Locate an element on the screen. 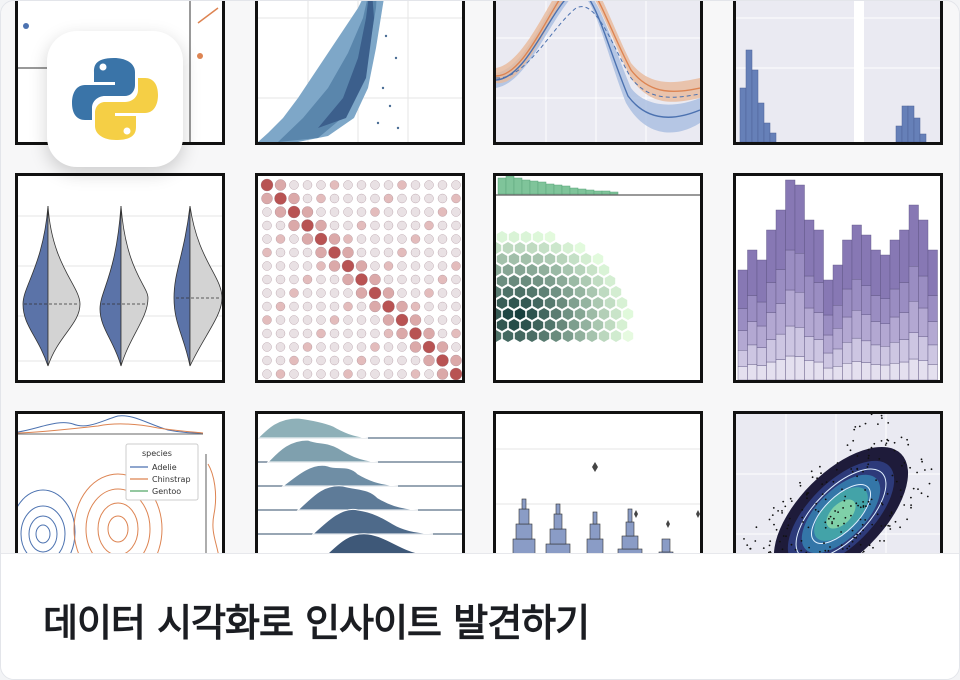 Image resolution: width=960 pixels, height=680 pixels. card-title: 데이터 시각화로 인사이트 발견하기 is located at coordinates (316, 623).